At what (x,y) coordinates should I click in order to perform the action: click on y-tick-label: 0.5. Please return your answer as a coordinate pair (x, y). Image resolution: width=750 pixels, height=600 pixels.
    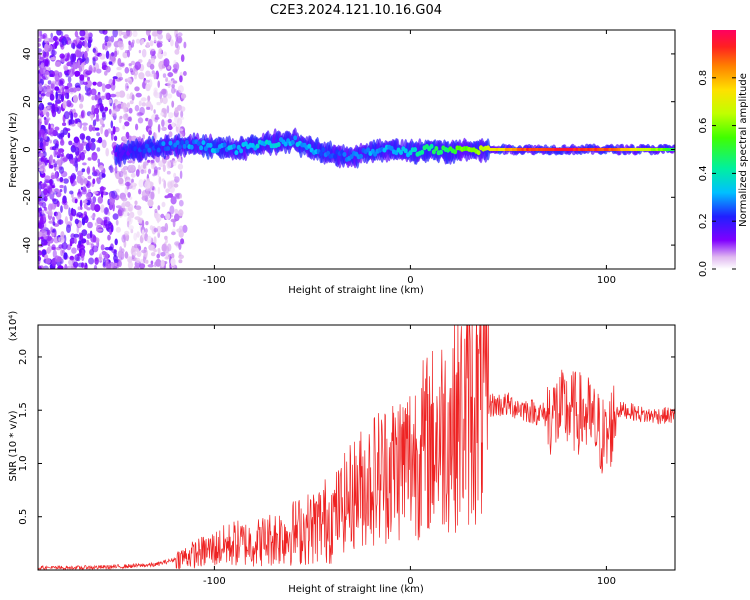
    Looking at the image, I should click on (23, 517).